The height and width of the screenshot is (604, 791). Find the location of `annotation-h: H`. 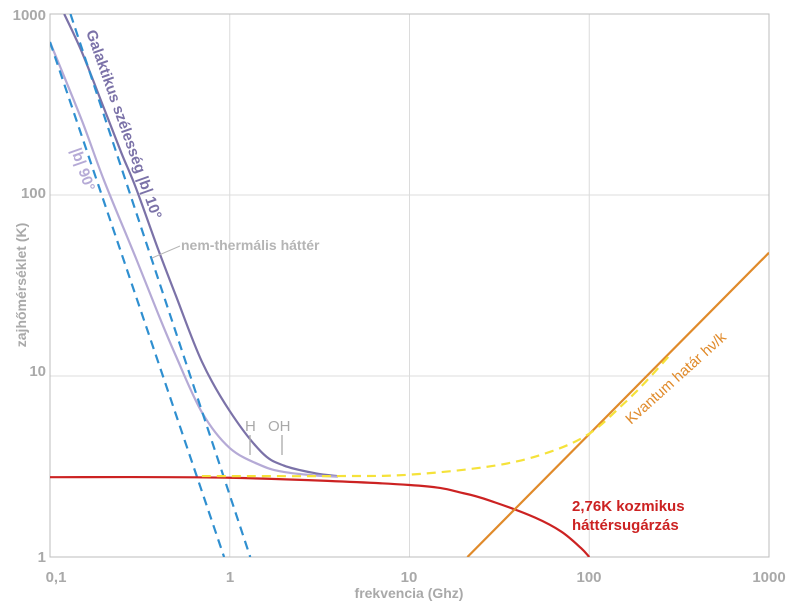

annotation-h: H is located at coordinates (250, 426).